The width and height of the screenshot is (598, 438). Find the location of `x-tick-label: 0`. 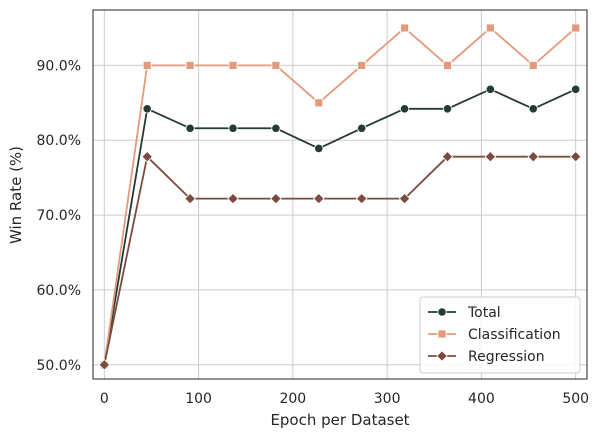

x-tick-label: 0 is located at coordinates (104, 399).